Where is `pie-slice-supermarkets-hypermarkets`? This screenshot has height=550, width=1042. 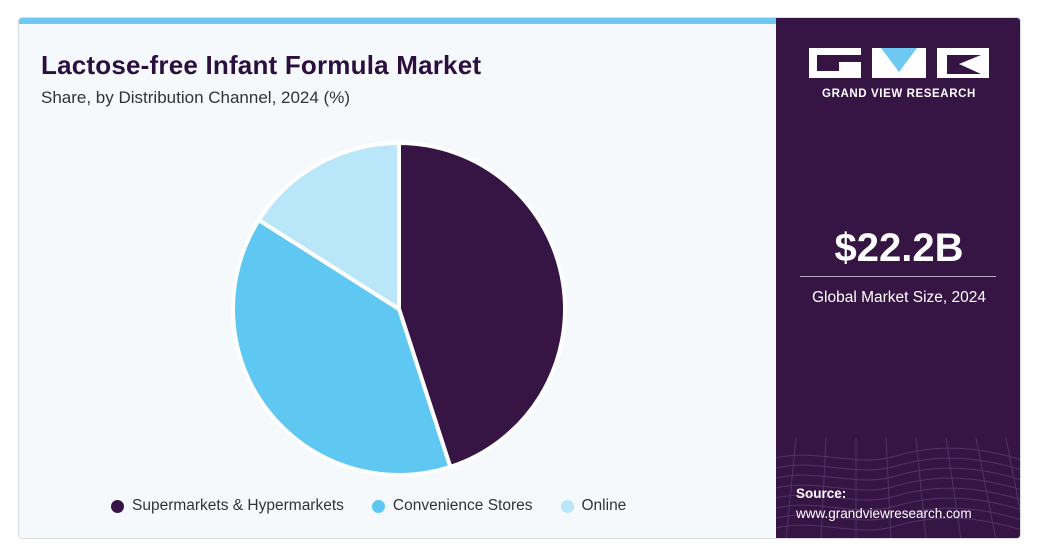
pie-slice-supermarkets-hypermarkets is located at coordinates (482, 305).